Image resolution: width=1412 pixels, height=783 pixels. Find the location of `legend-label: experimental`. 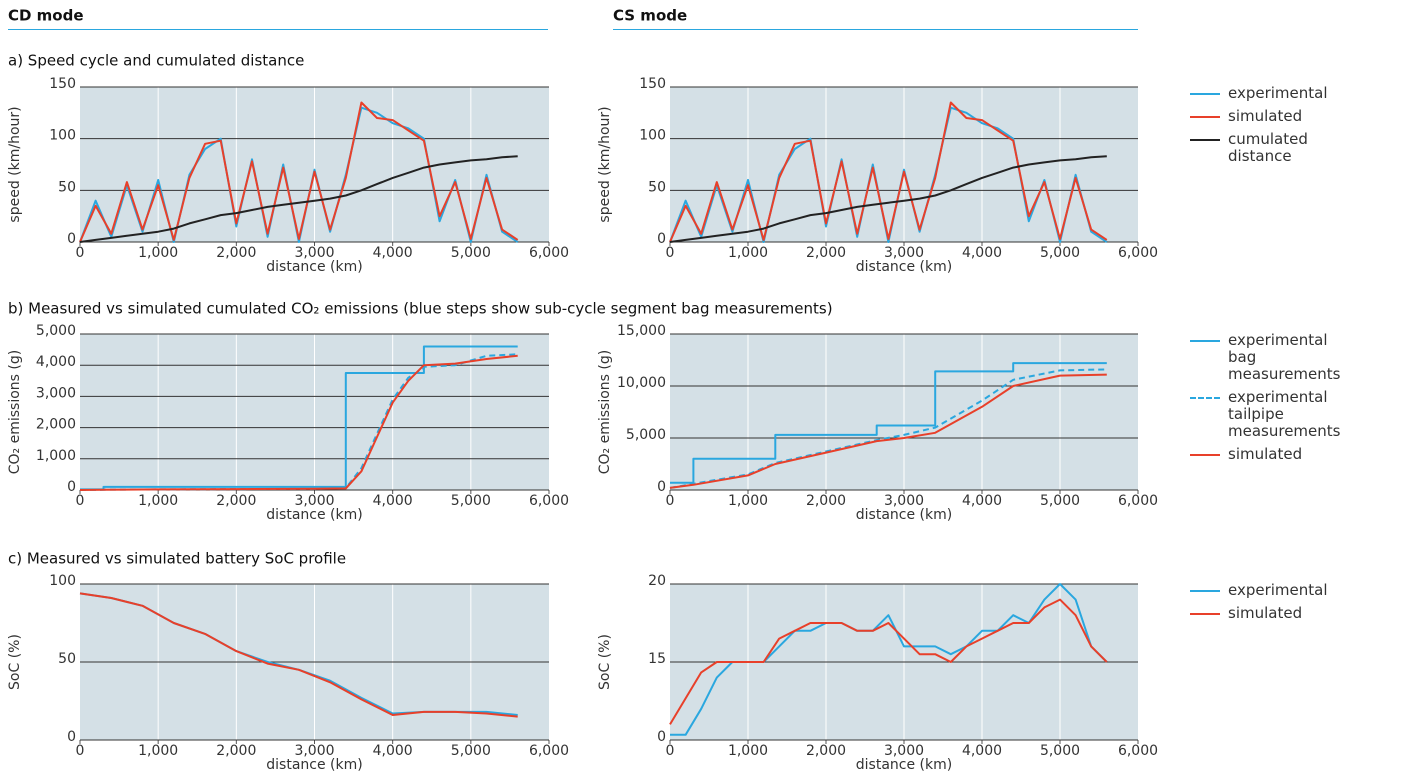

legend-label: experimental is located at coordinates (1278, 590).